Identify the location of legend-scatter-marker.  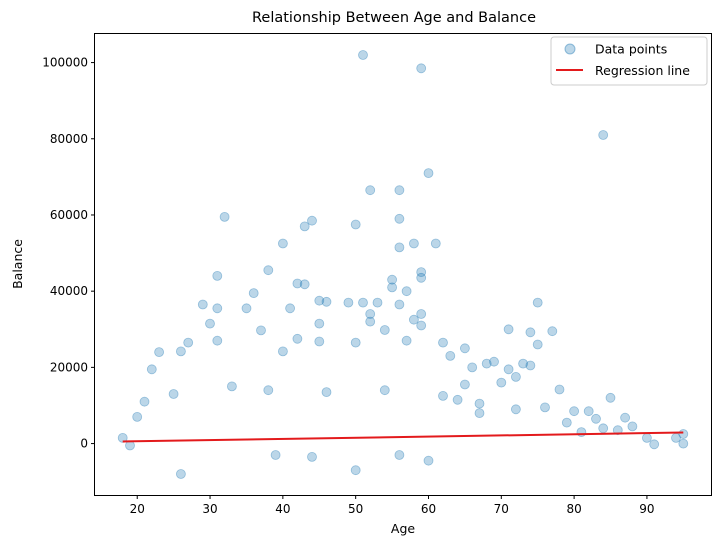
(570, 49).